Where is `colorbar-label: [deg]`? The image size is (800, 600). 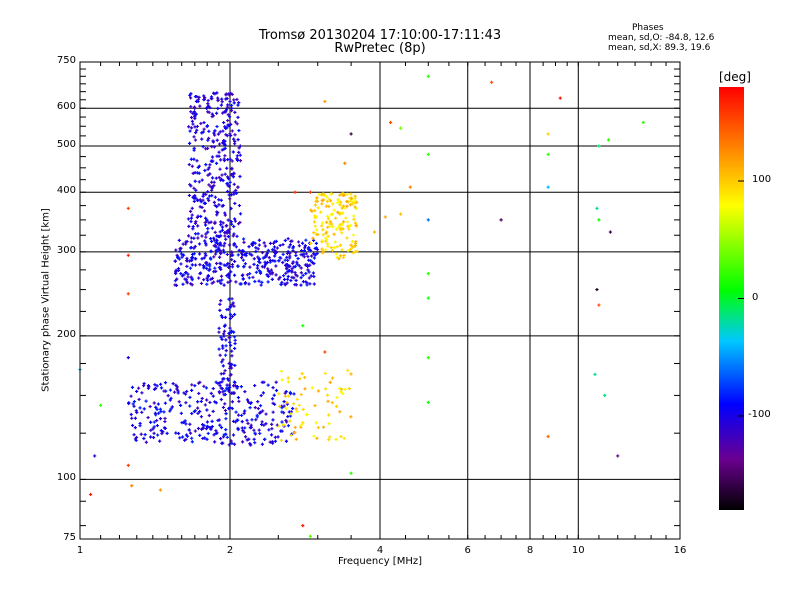 colorbar-label: [deg] is located at coordinates (735, 77).